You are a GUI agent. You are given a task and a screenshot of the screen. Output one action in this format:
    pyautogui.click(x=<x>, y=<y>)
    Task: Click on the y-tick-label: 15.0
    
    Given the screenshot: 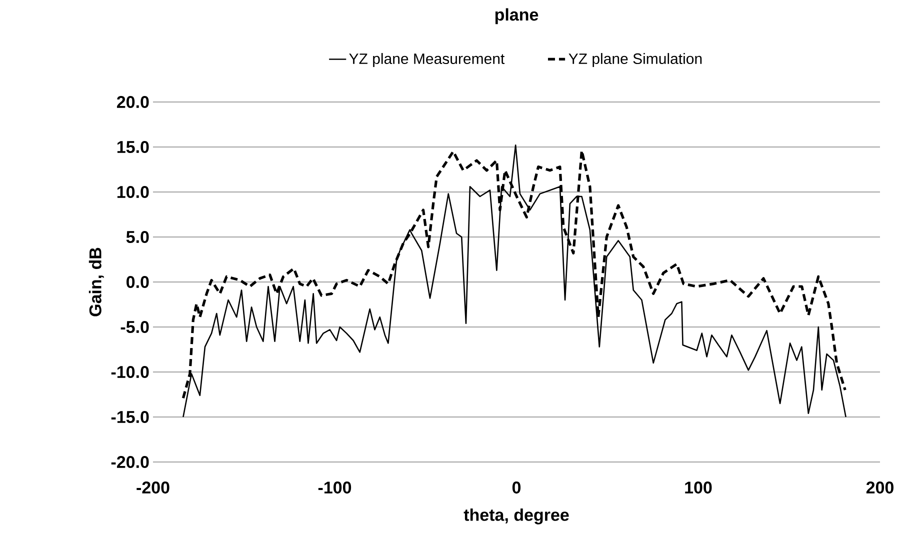 What is the action you would take?
    pyautogui.click(x=133, y=147)
    